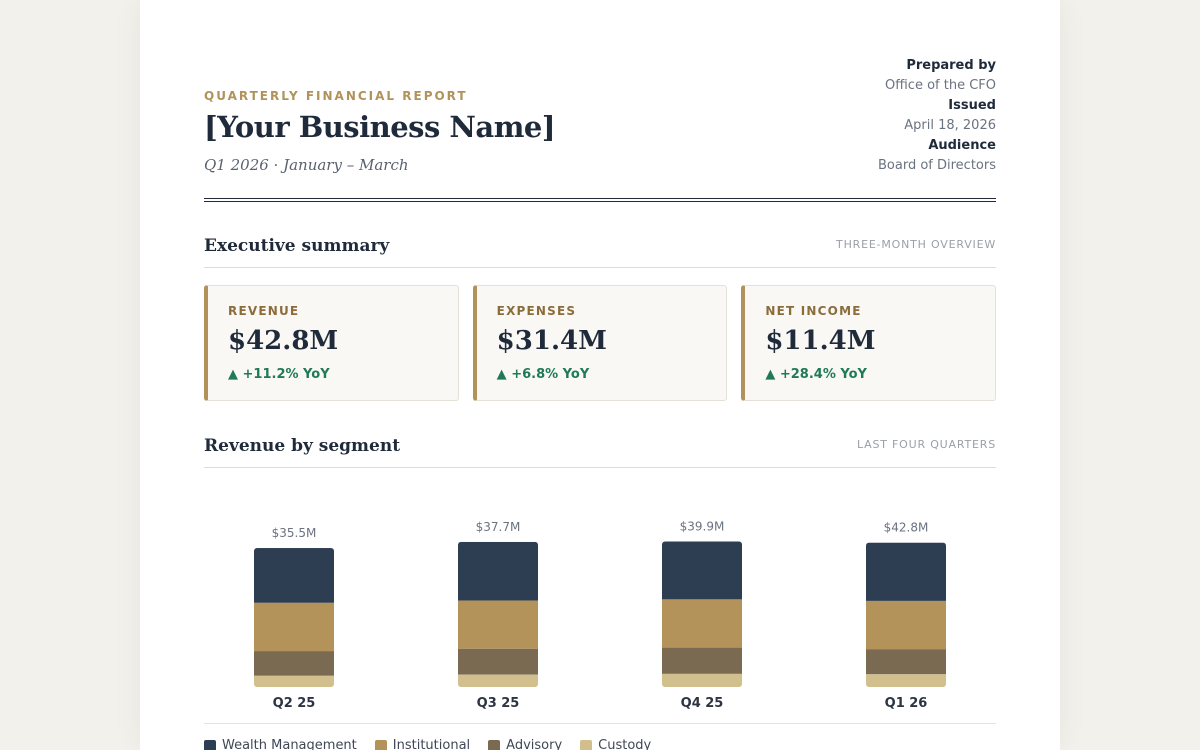 This screenshot has width=1200, height=750. What do you see at coordinates (302, 446) in the screenshot?
I see `segments-heading: Revenue by segment` at bounding box center [302, 446].